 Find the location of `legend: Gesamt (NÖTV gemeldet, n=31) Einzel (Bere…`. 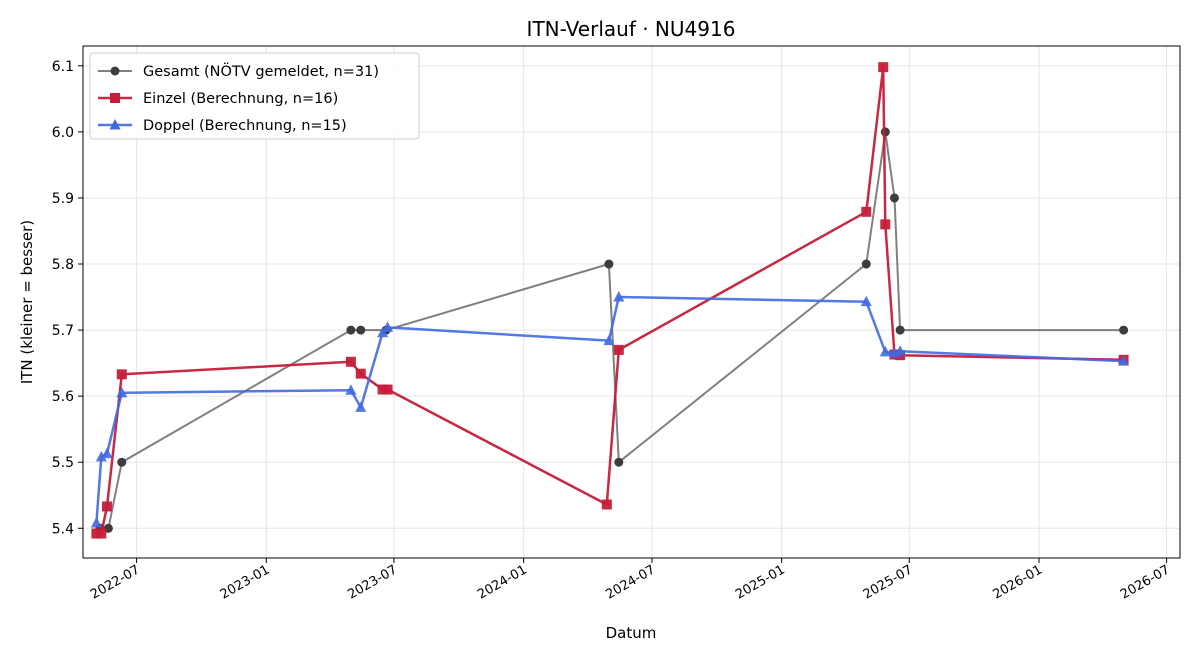

legend: Gesamt (NÖTV gemeldet, n=31) Einzel (Bere… is located at coordinates (254, 96).